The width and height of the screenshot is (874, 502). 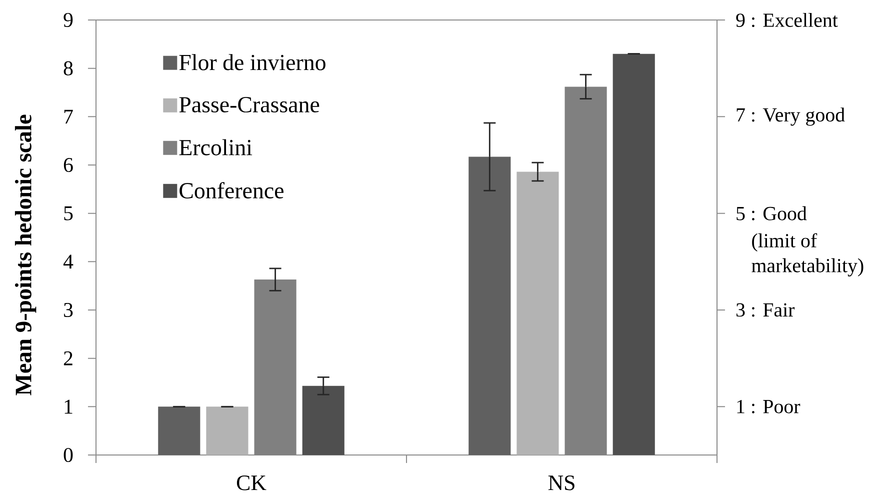 What do you see at coordinates (790, 117) in the screenshot?
I see `y2-tick-label: 7 : Very good` at bounding box center [790, 117].